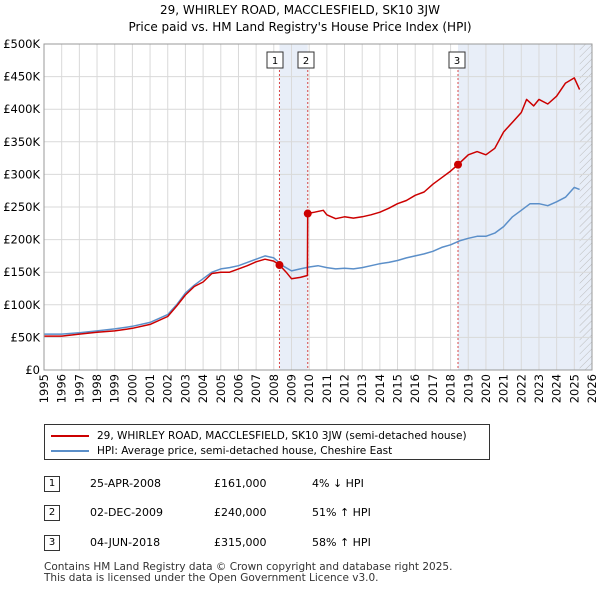 This screenshot has height=590, width=600. What do you see at coordinates (52, 484) in the screenshot?
I see `transaction-number: 1` at bounding box center [52, 484].